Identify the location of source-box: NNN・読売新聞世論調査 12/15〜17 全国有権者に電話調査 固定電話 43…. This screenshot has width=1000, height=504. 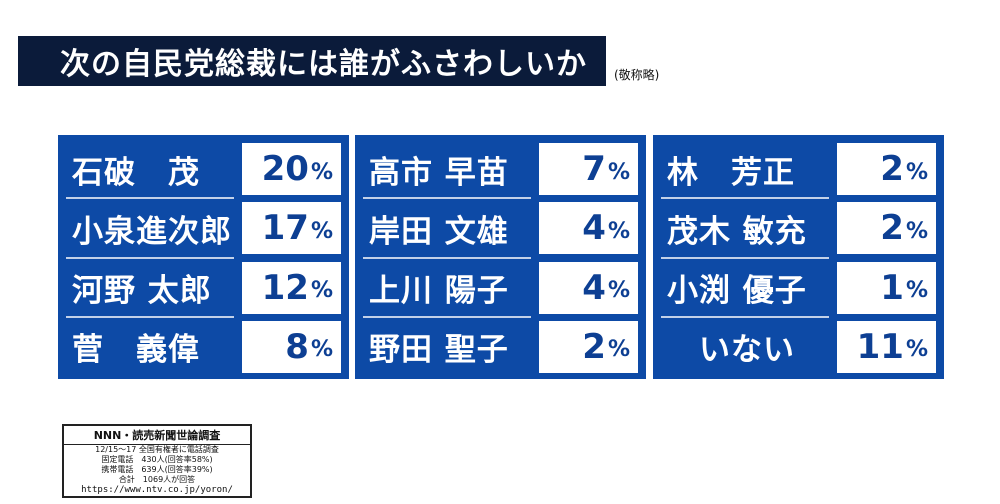
(157, 461).